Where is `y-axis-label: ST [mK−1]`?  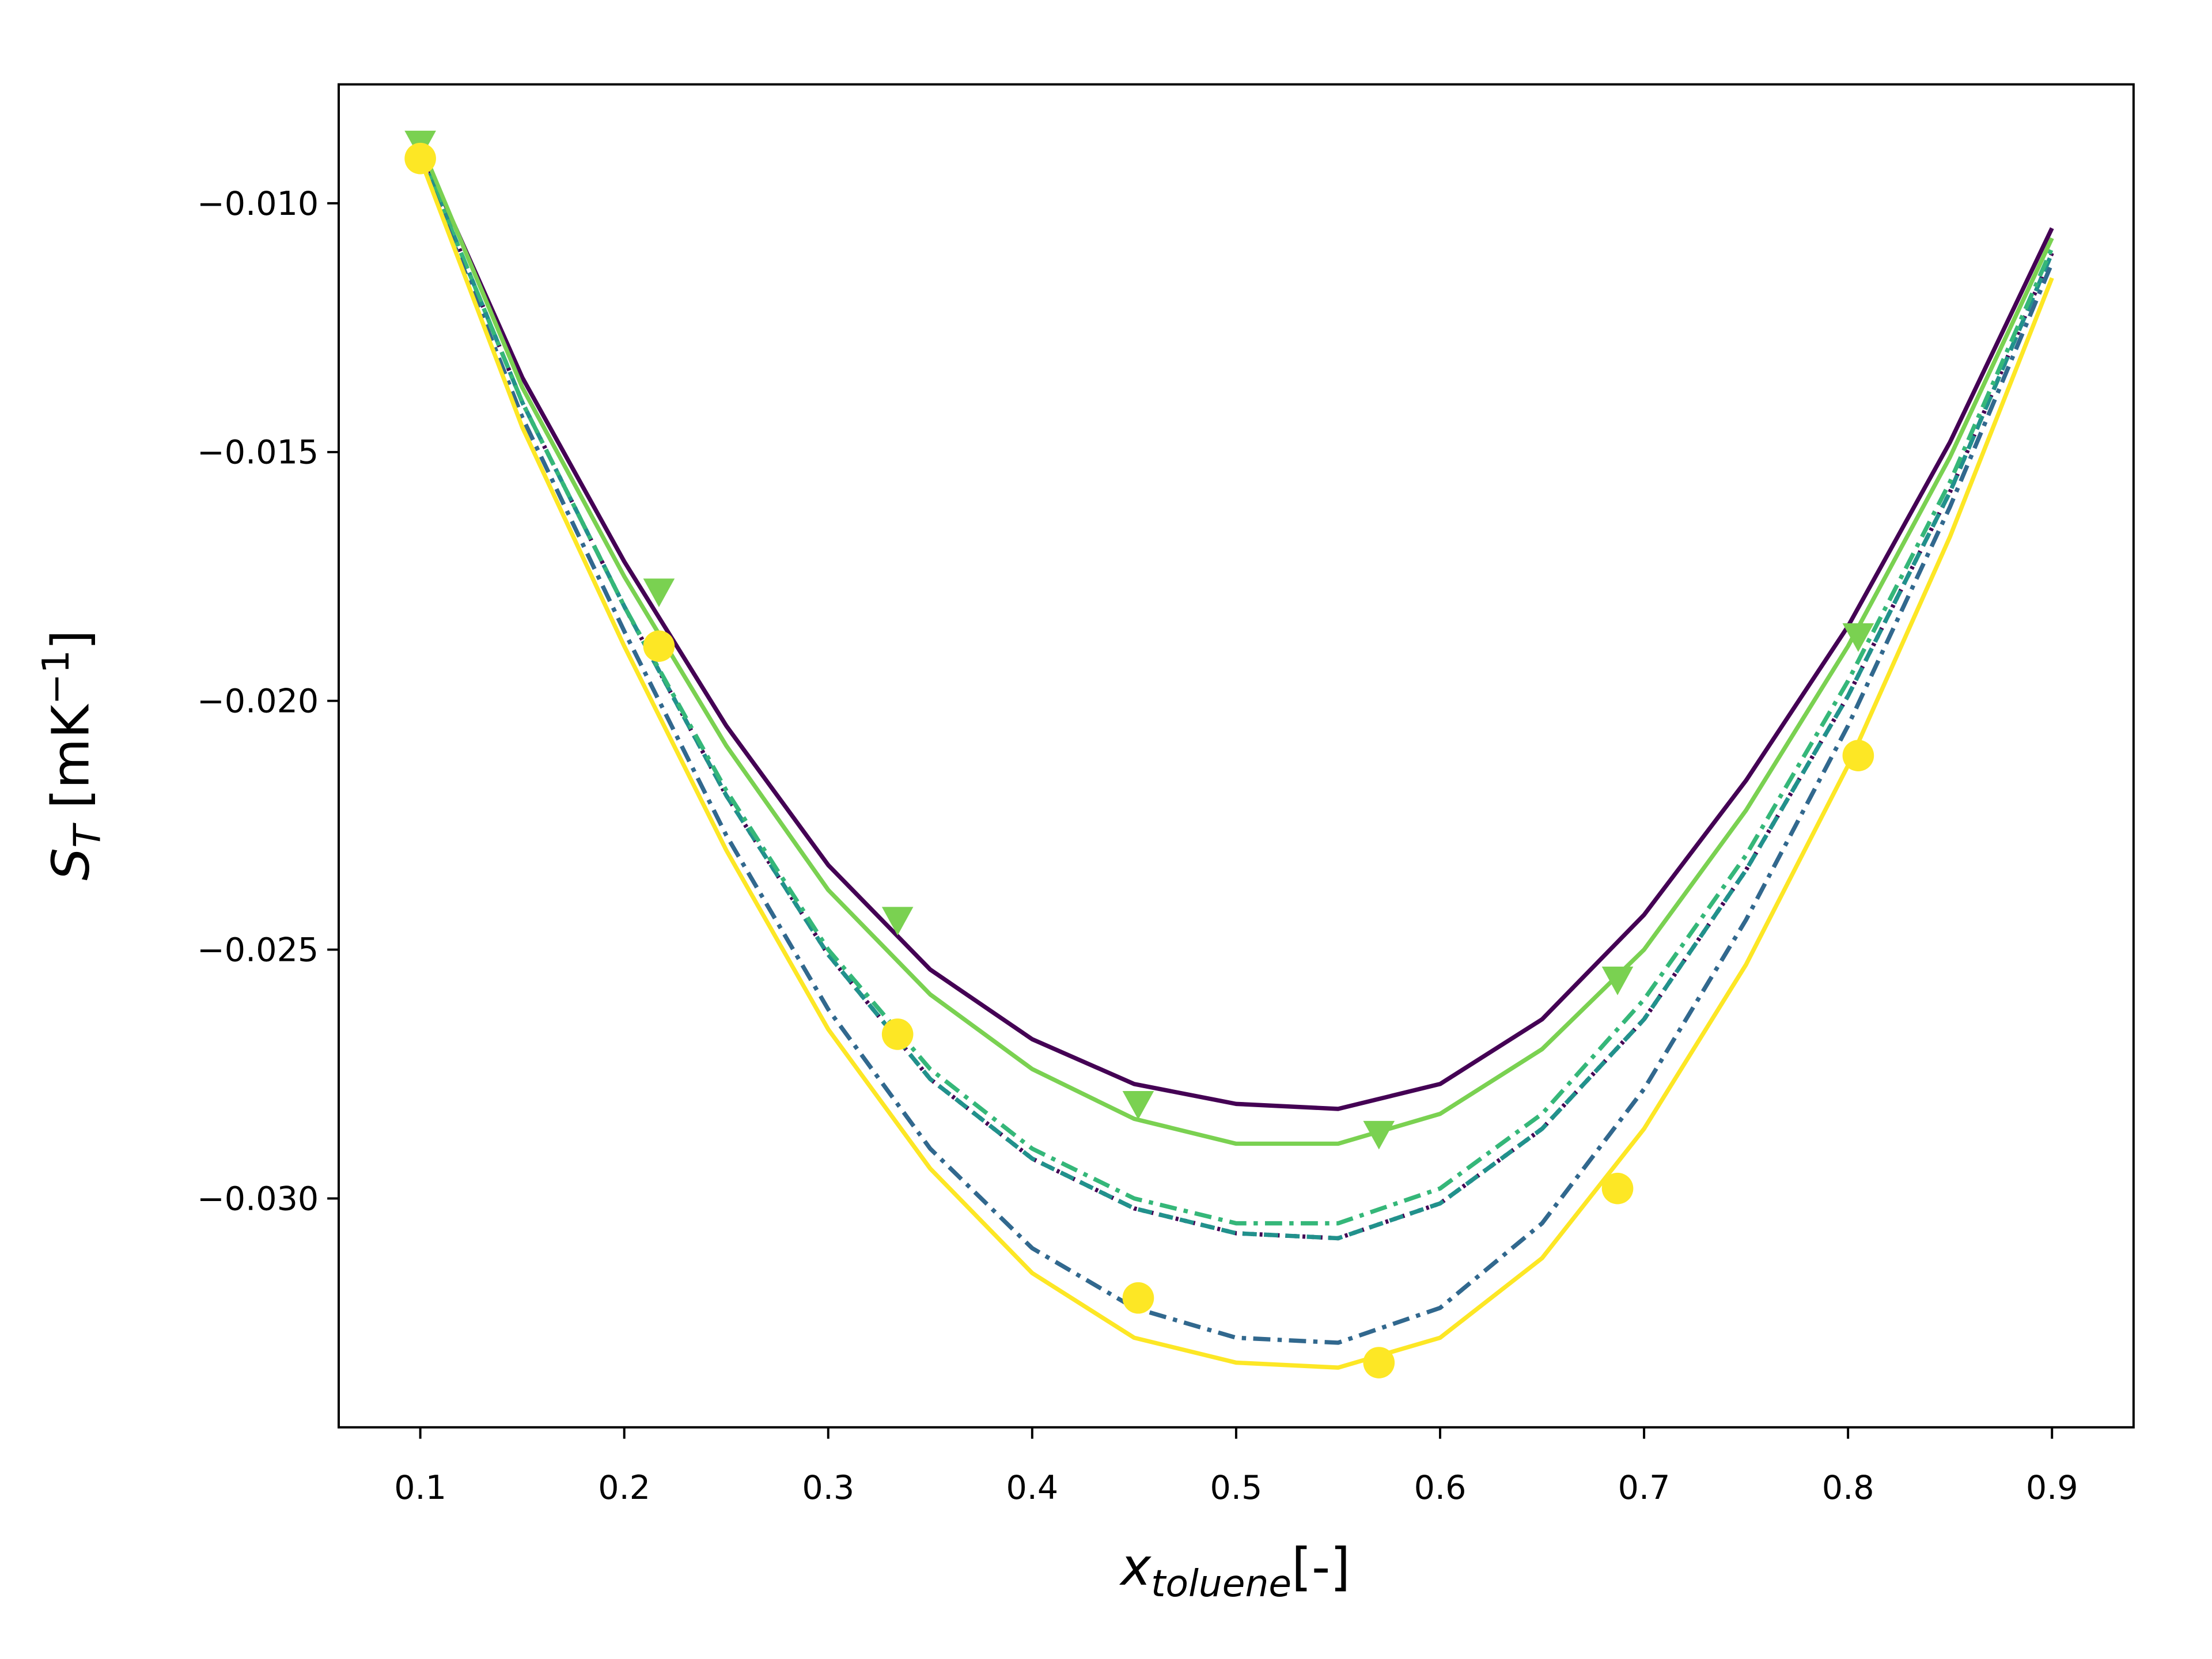 y-axis-label: ST [mK−1] is located at coordinates (72, 755).